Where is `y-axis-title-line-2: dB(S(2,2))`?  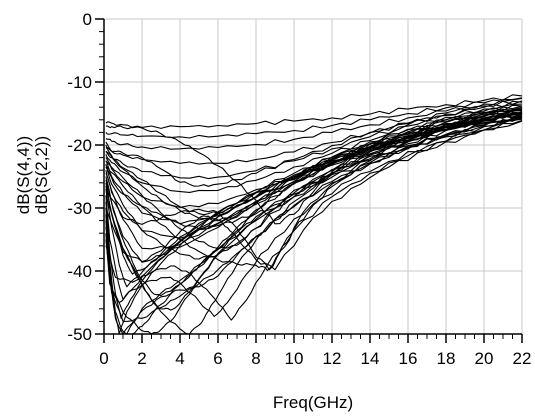
y-axis-title-line-2: dB(S(2,2)) is located at coordinates (41, 175).